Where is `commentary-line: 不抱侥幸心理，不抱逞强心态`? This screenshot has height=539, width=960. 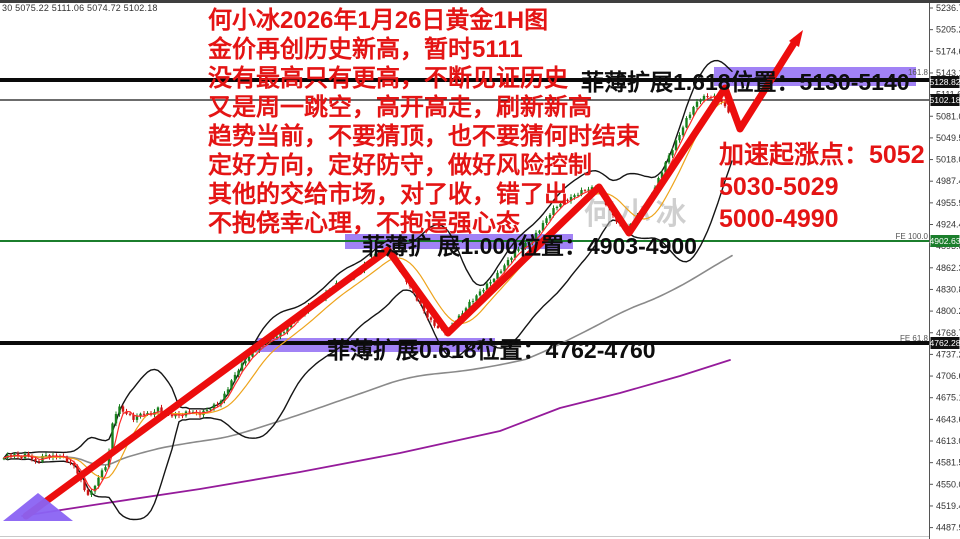 commentary-line: 不抱侥幸心理，不抱逞强心态 is located at coordinates (364, 223).